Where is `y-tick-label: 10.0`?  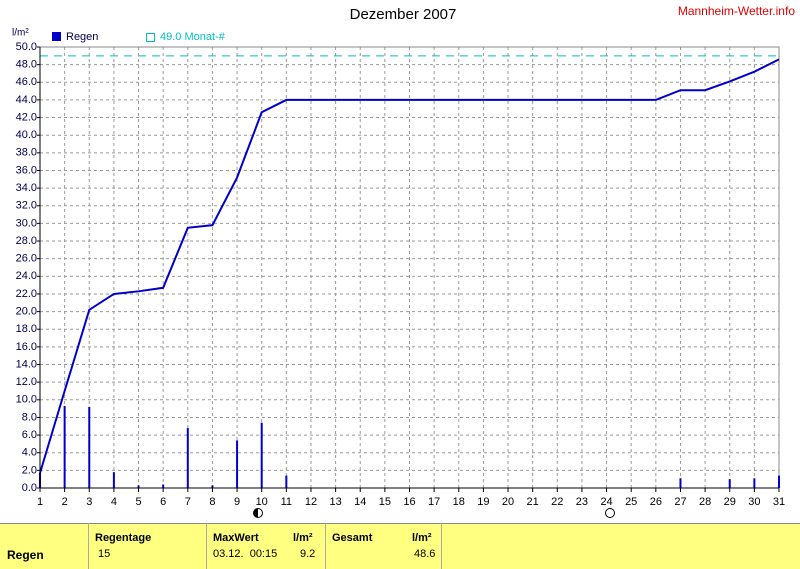 y-tick-label: 10.0 is located at coordinates (26, 400).